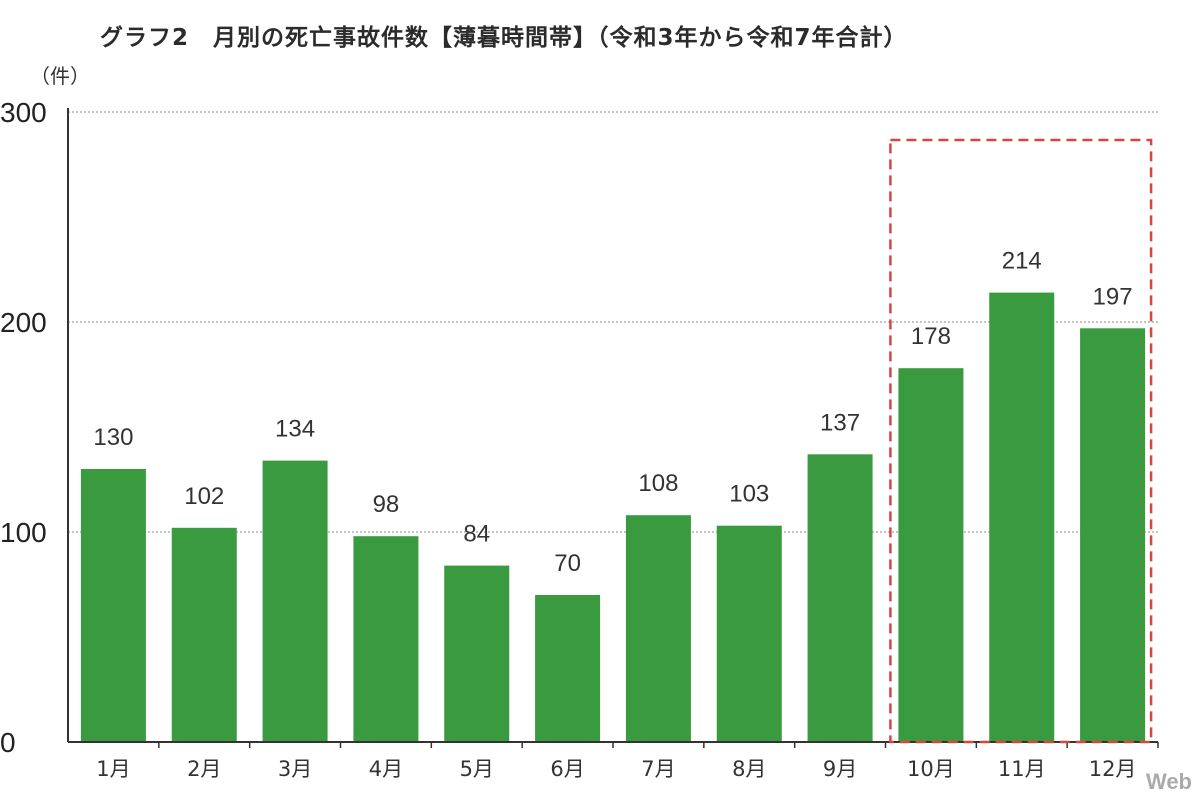 Image resolution: width=1200 pixels, height=797 pixels. Describe the element at coordinates (931, 769) in the screenshot. I see `category-label: 10月` at that location.